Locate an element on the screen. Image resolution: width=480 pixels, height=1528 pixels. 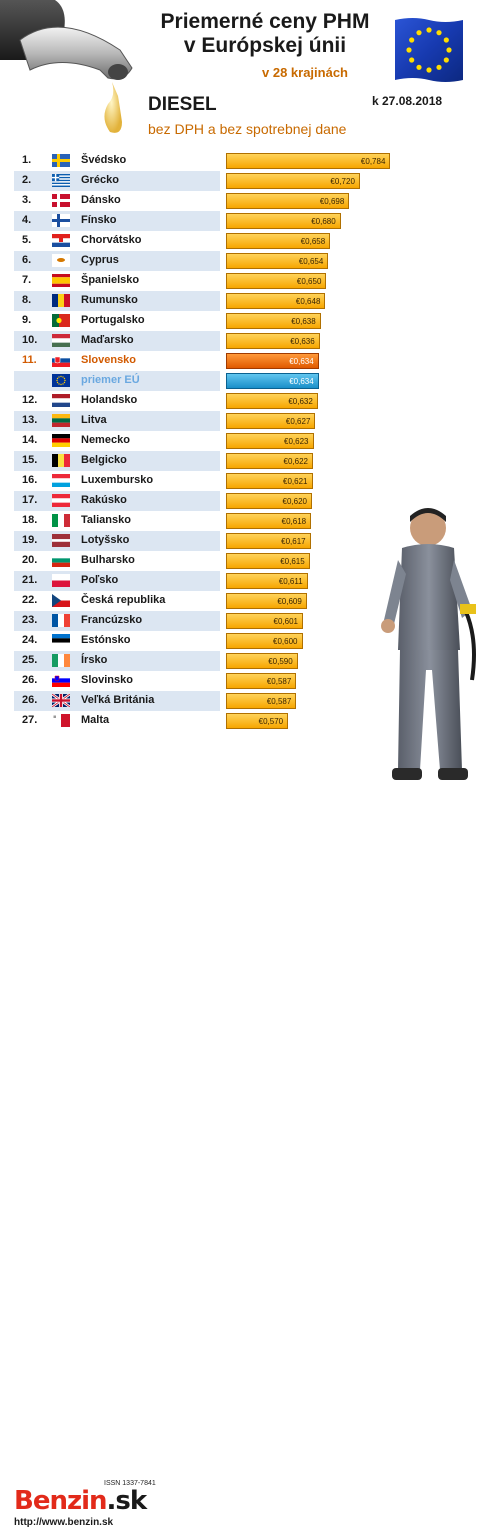
country-label: Holandsko is located at coordinates (109, 400).